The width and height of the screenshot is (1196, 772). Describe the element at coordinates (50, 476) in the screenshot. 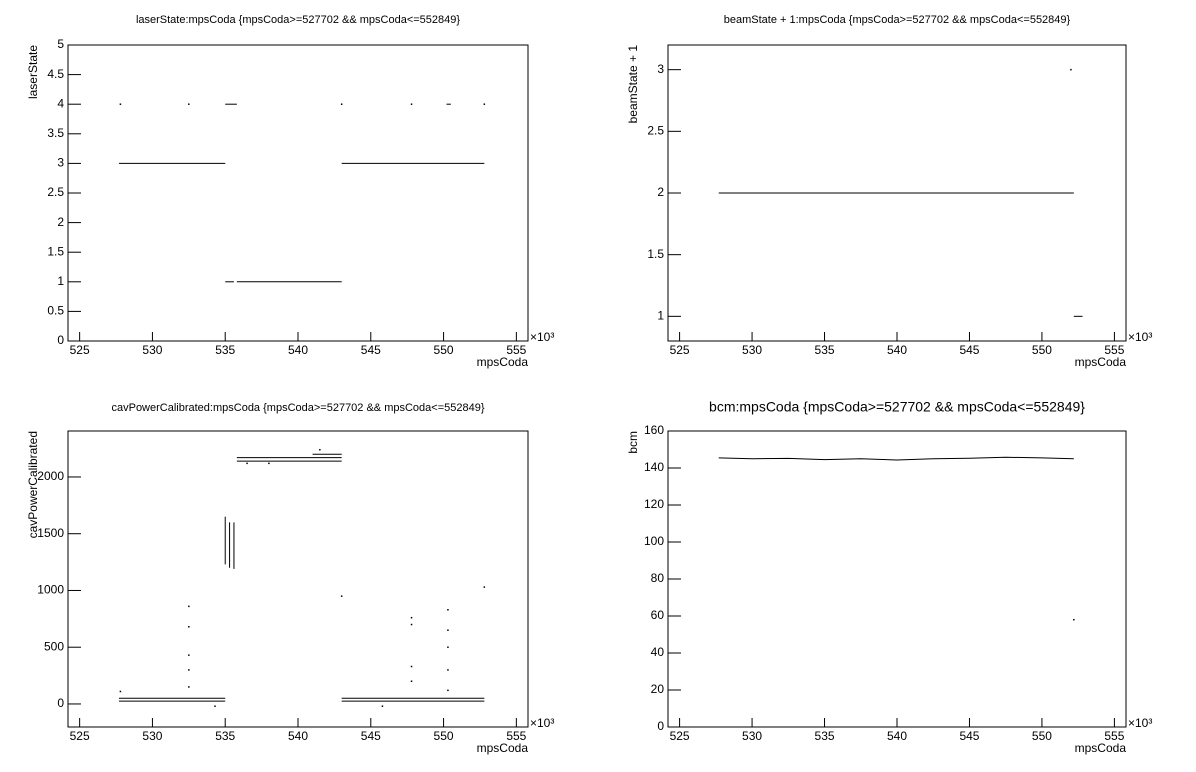

I see `y-tick-label: 2000` at that location.